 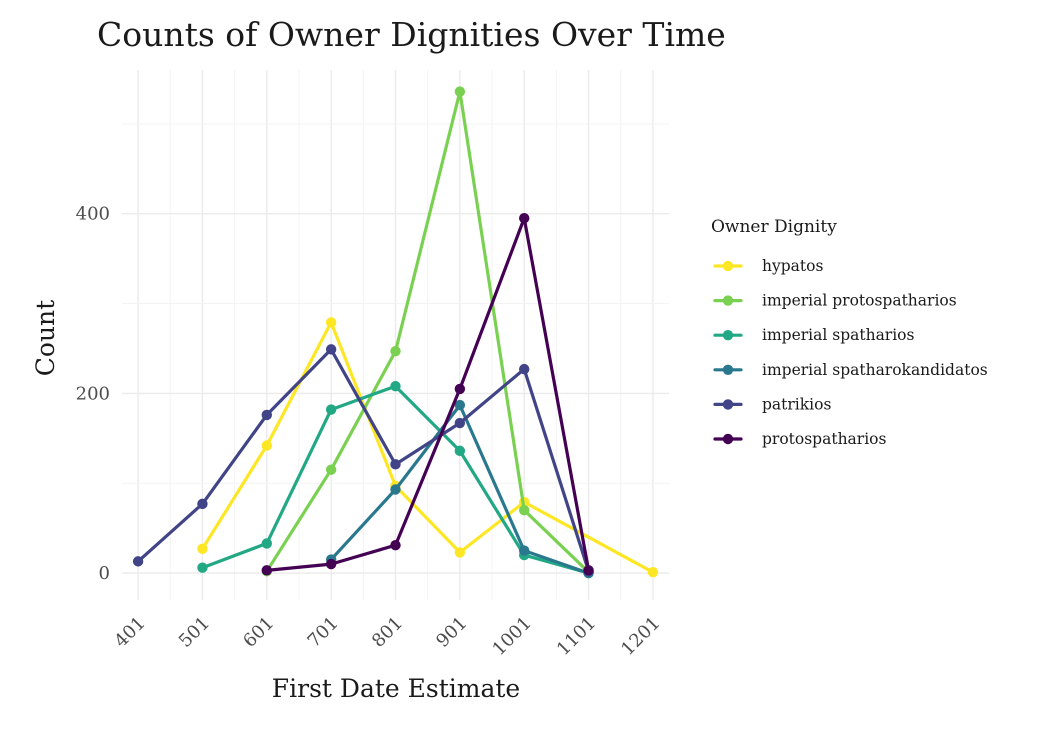 I want to click on chart-title: Counts of Owner Dignities Over Time, so click(x=411, y=34).